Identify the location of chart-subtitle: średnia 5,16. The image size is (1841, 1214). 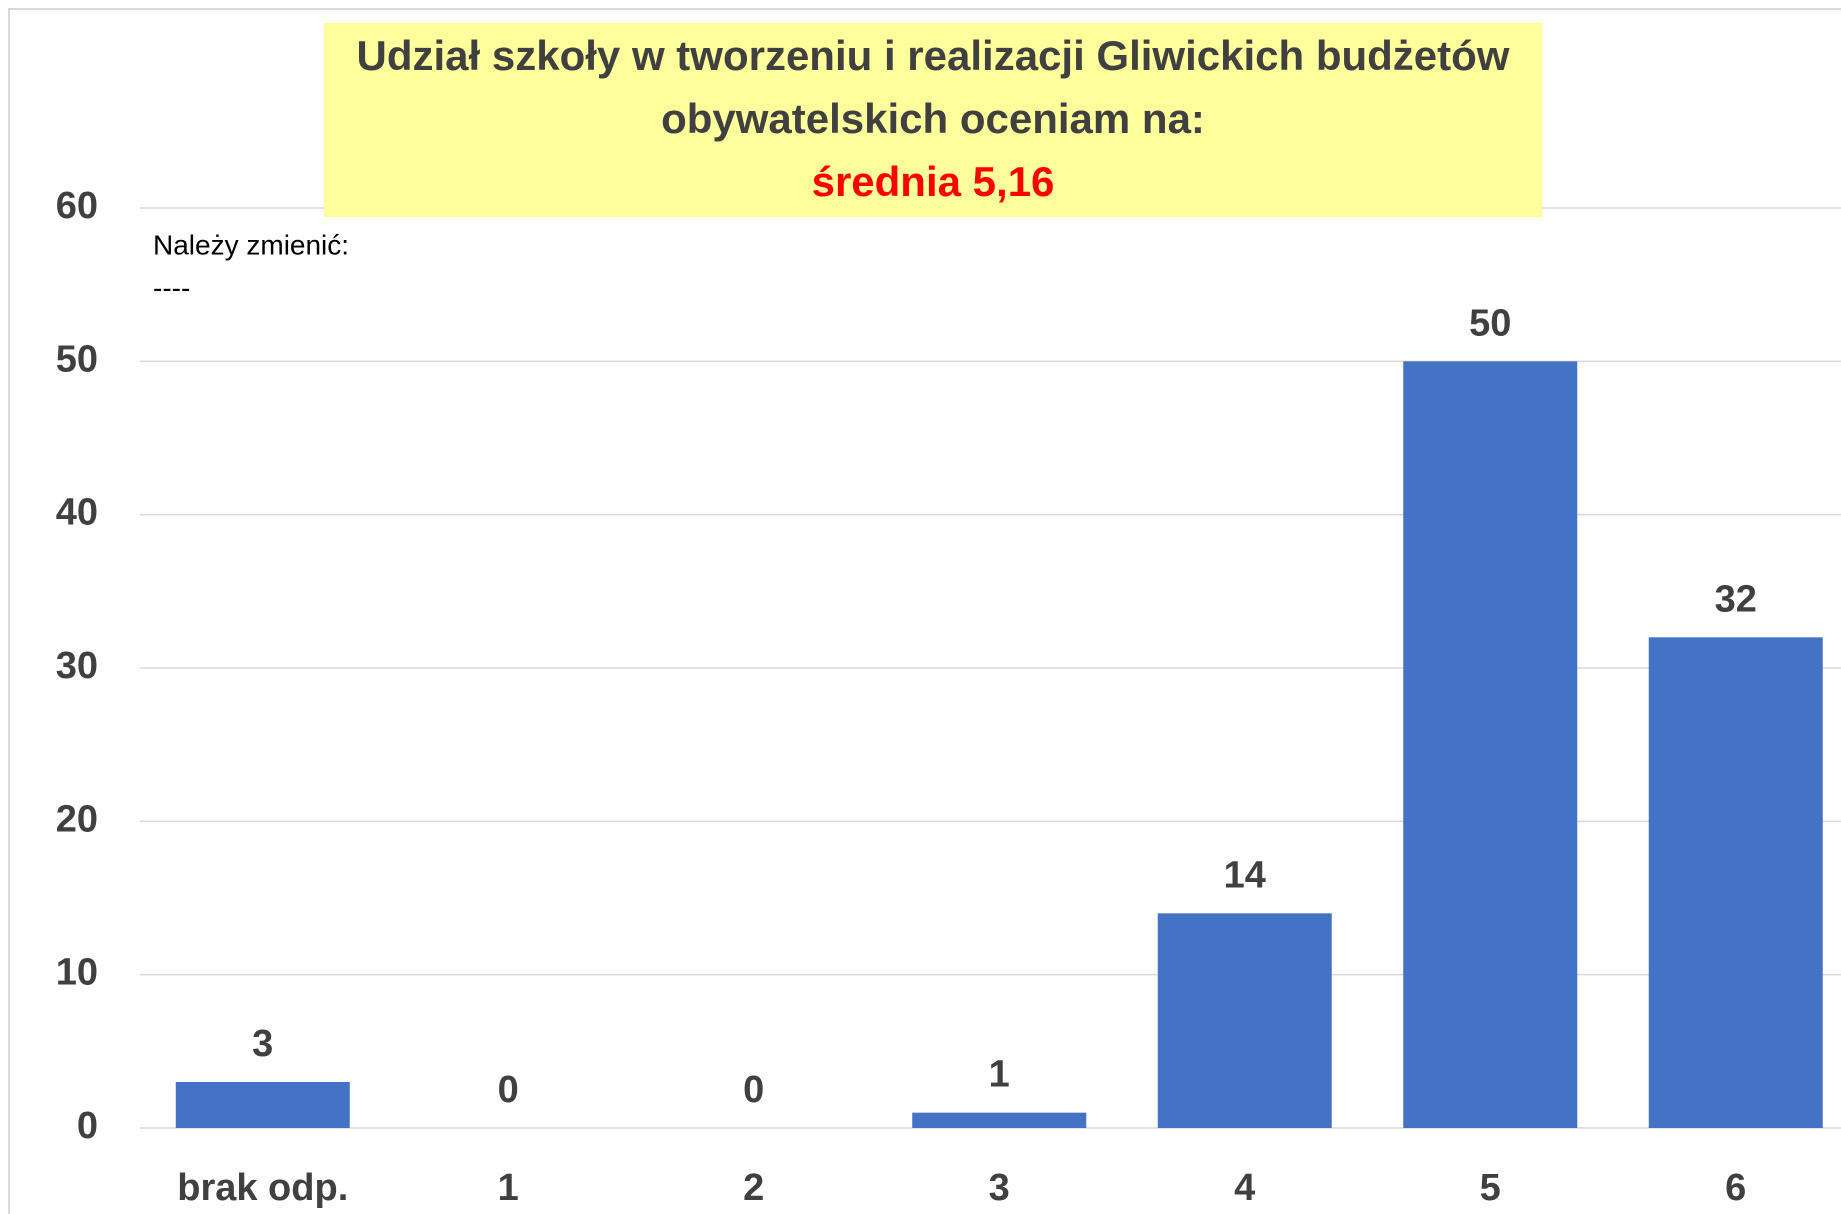
(933, 181).